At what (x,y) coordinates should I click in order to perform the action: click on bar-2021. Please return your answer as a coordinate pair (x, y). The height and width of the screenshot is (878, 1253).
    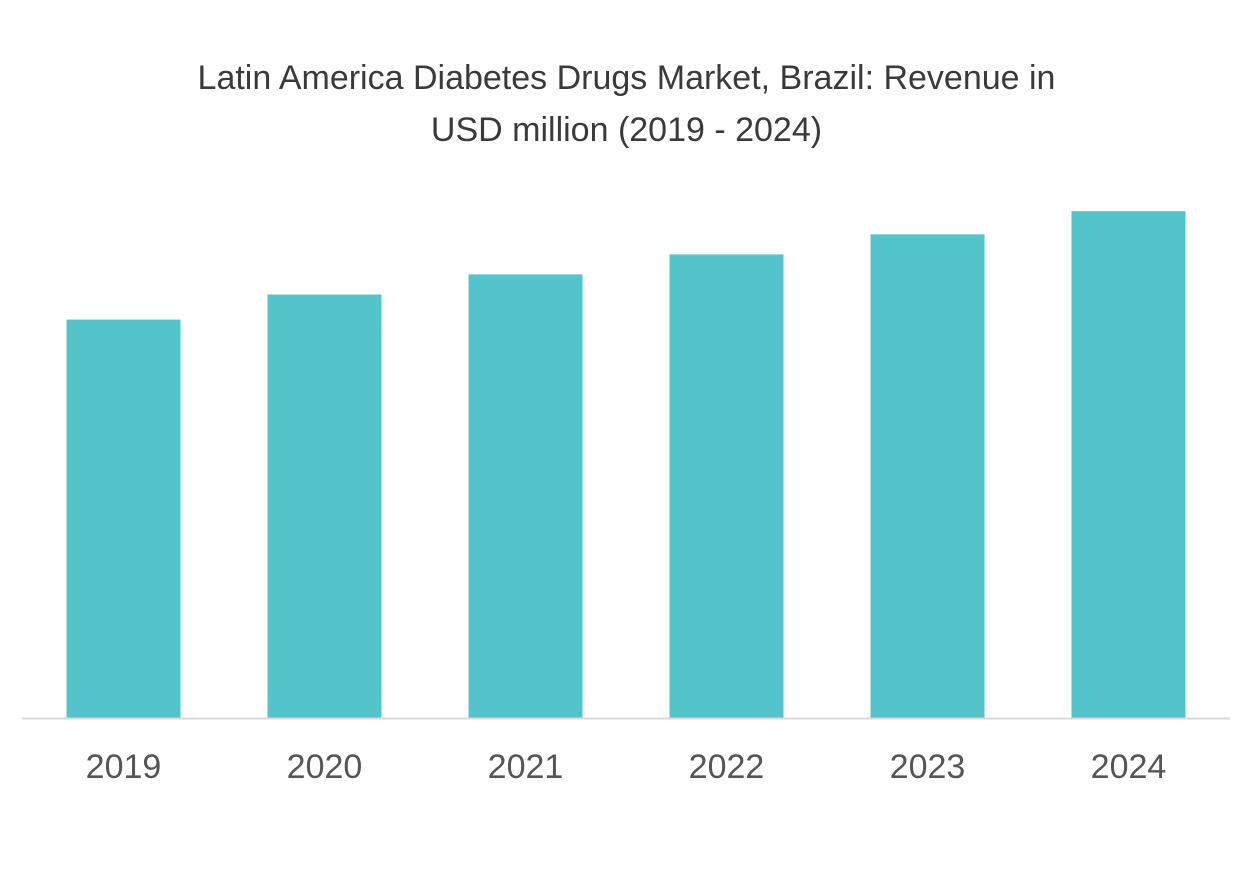
    Looking at the image, I should click on (525, 496).